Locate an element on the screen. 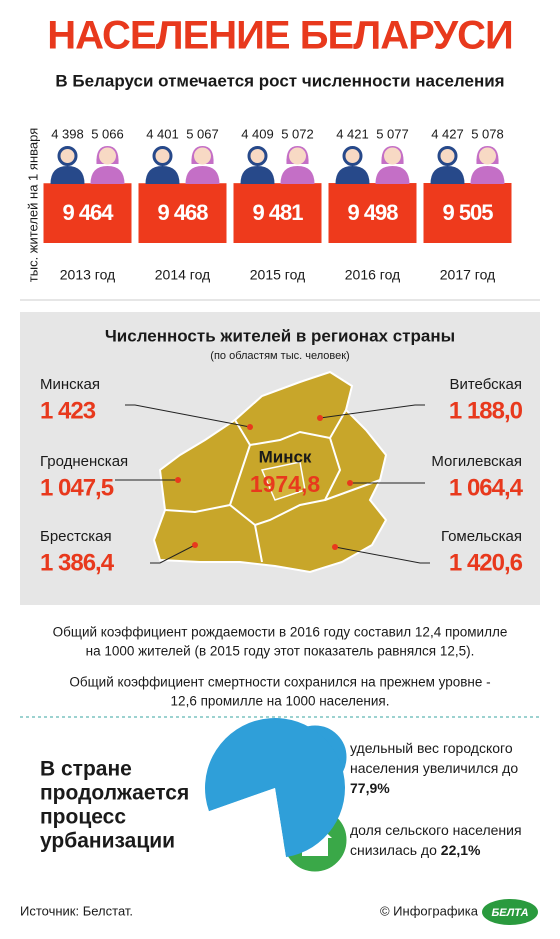 The width and height of the screenshot is (560, 939). x-tick-label: 2017 год is located at coordinates (467, 275).